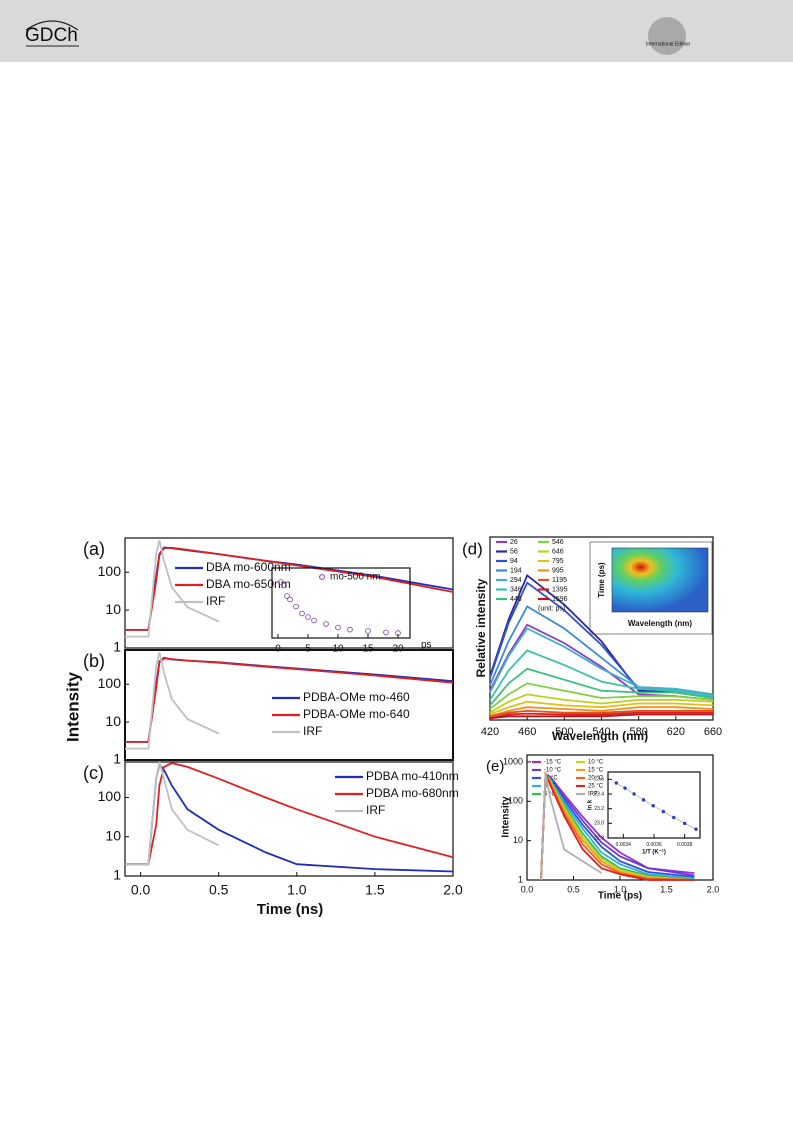 The width and height of the screenshot is (793, 1121). Describe the element at coordinates (660, 580) in the screenshot. I see `heatmap` at that location.